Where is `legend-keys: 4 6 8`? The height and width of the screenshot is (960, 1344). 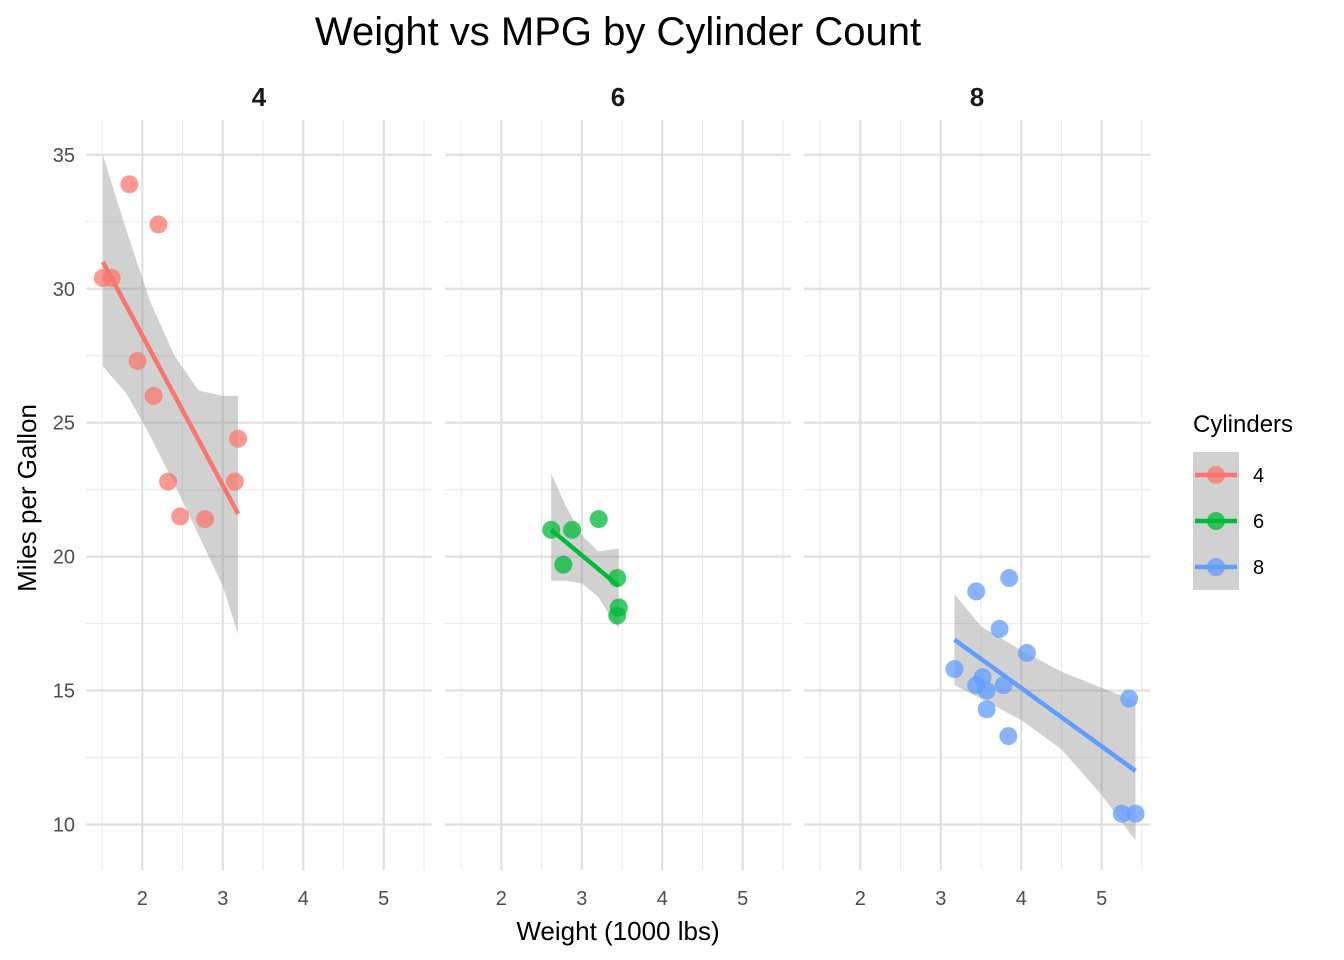
legend-keys: 4 6 8 is located at coordinates (1228, 521).